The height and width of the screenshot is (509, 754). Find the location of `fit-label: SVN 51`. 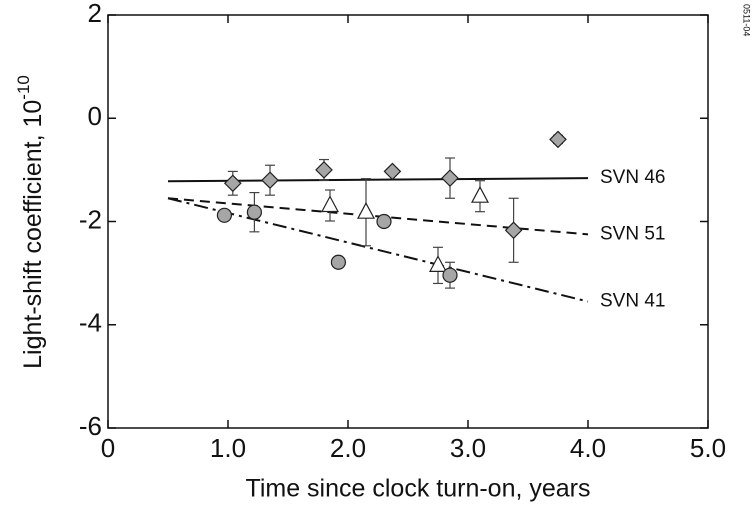

fit-label: SVN 51 is located at coordinates (632, 233).